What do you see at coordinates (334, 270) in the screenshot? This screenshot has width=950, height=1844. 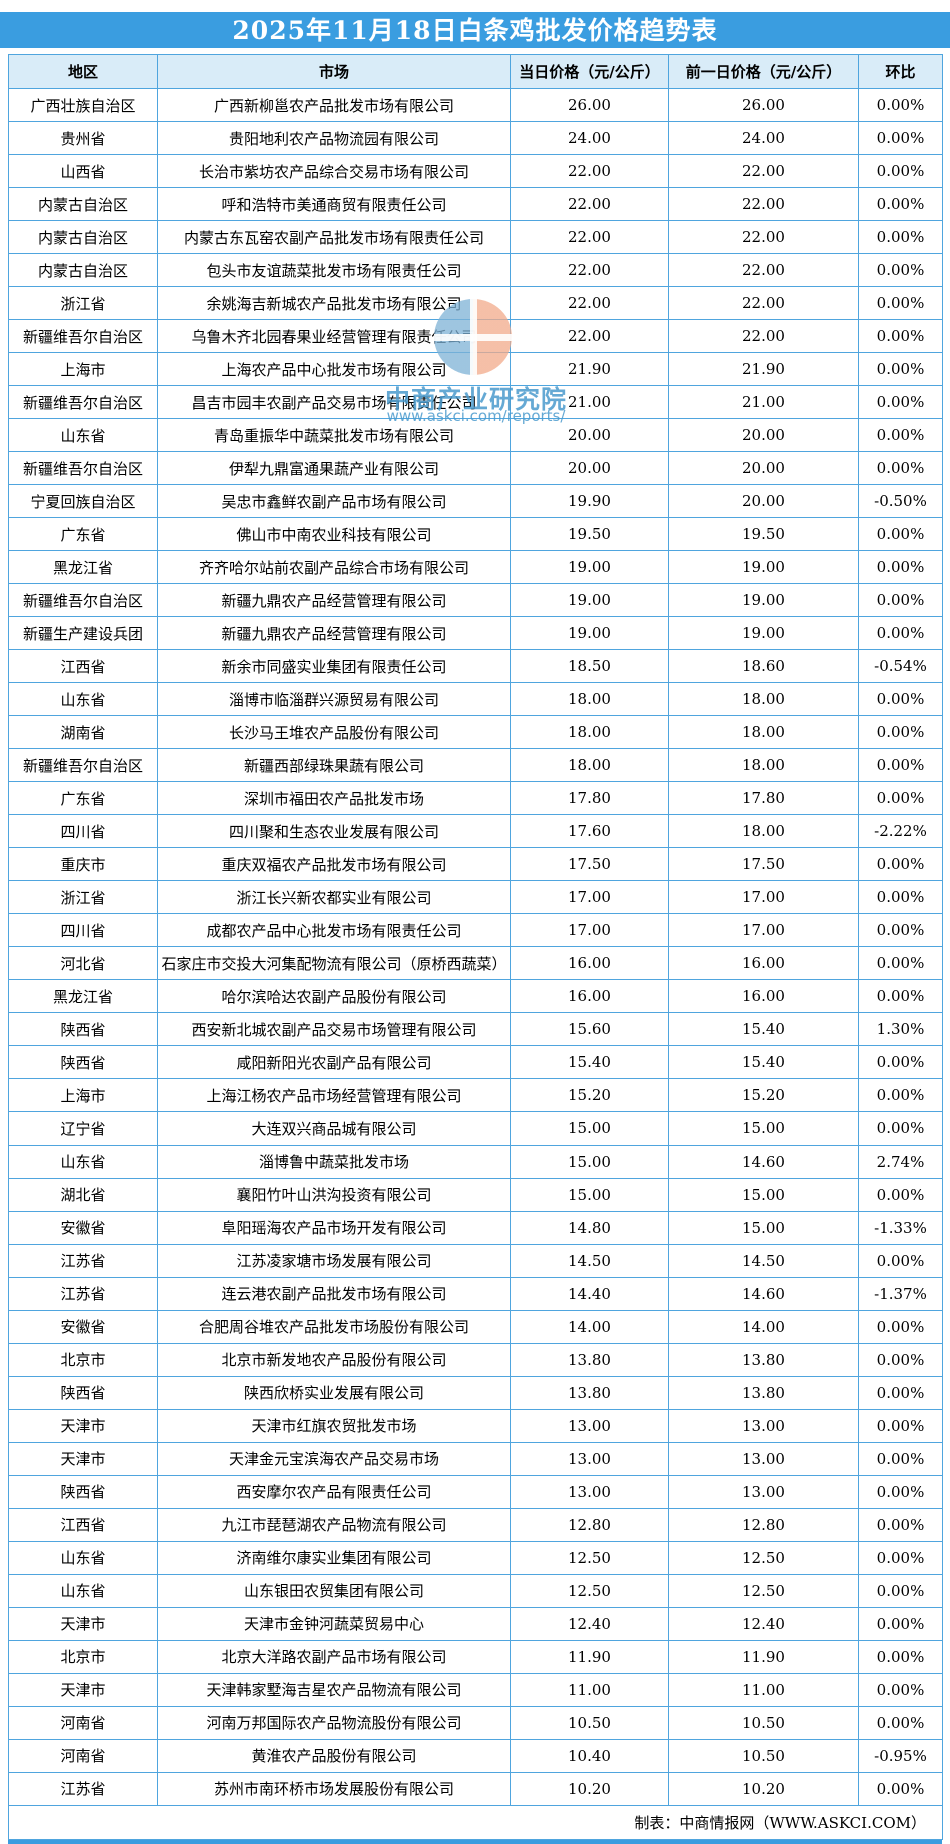 I see `market-cell: 包头市友谊蔬菜批发市场有限责任公司` at bounding box center [334, 270].